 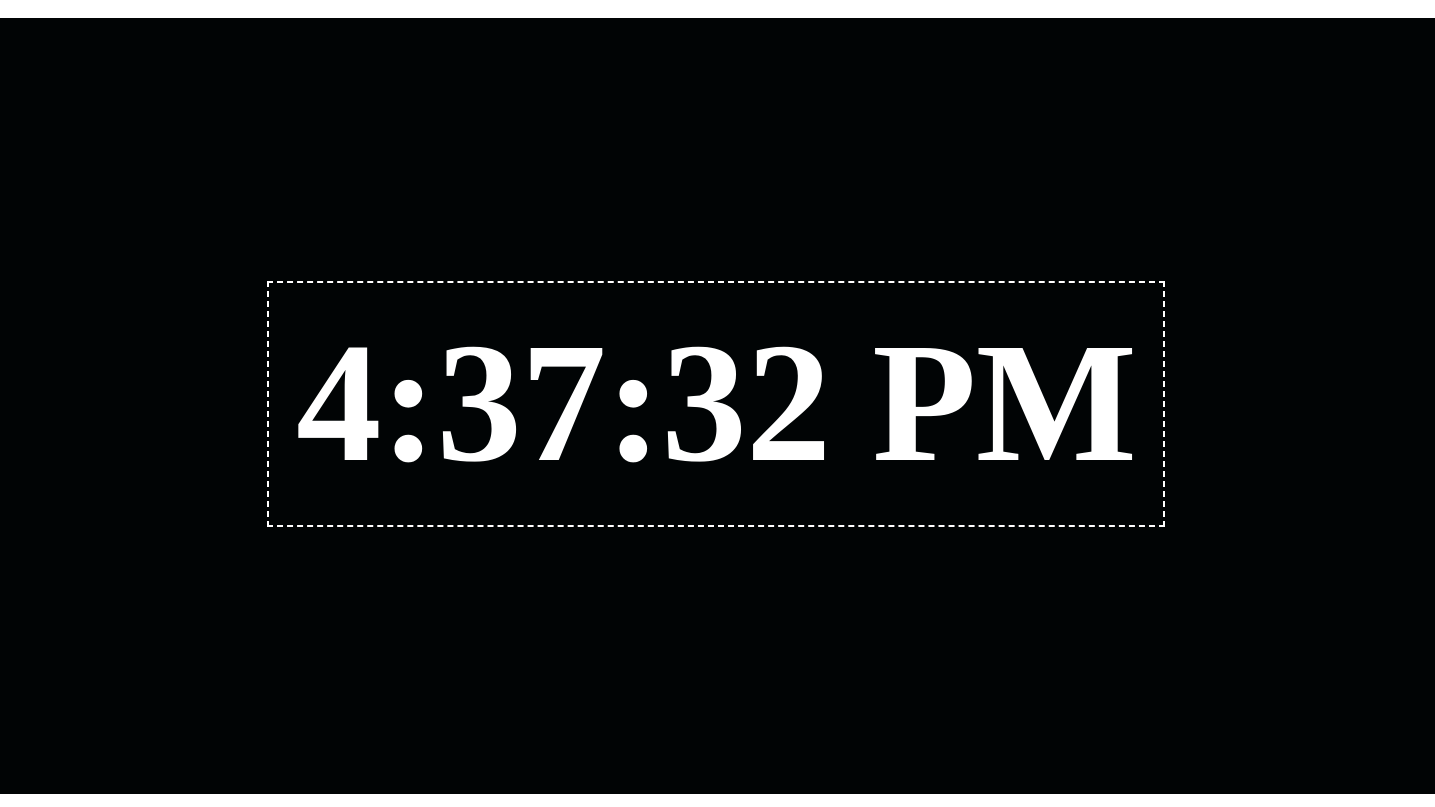 What do you see at coordinates (717, 9) in the screenshot?
I see `top-edge` at bounding box center [717, 9].